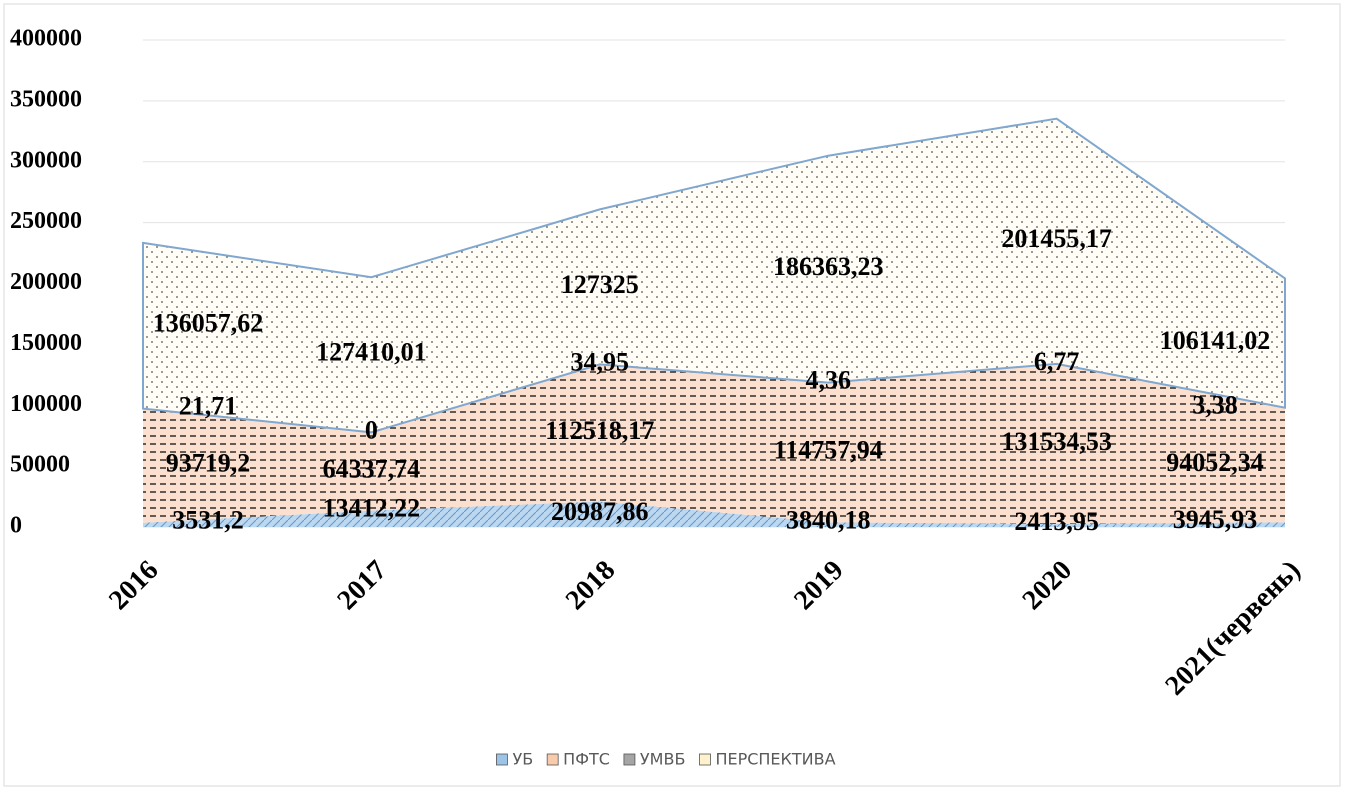 The image size is (1346, 791). I want to click on legend-label: ПЕРСПЕКТИВА, so click(775, 759).